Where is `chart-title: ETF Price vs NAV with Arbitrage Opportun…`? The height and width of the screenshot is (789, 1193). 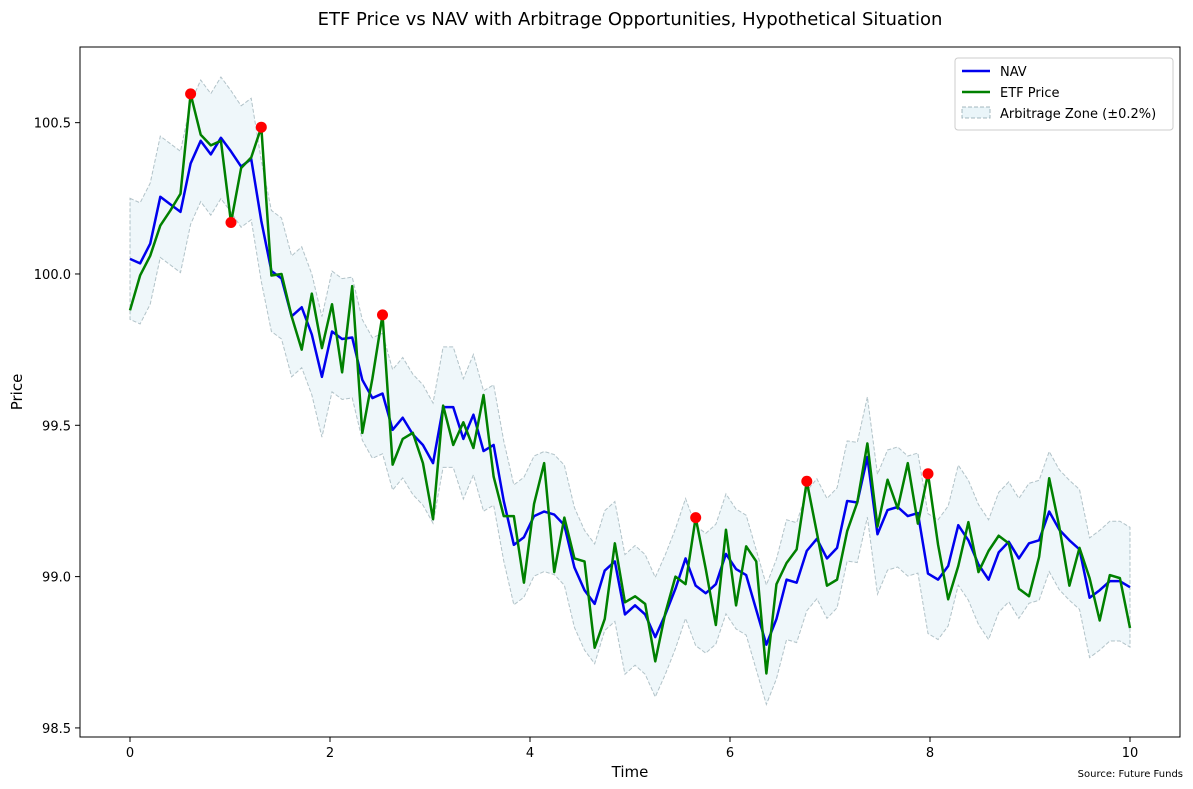
chart-title: ETF Price vs NAV with Arbitrage Opportun… is located at coordinates (630, 19).